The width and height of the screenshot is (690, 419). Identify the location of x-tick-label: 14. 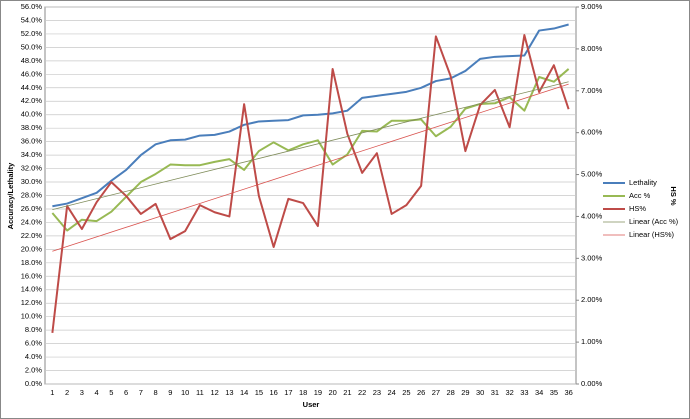
(244, 392).